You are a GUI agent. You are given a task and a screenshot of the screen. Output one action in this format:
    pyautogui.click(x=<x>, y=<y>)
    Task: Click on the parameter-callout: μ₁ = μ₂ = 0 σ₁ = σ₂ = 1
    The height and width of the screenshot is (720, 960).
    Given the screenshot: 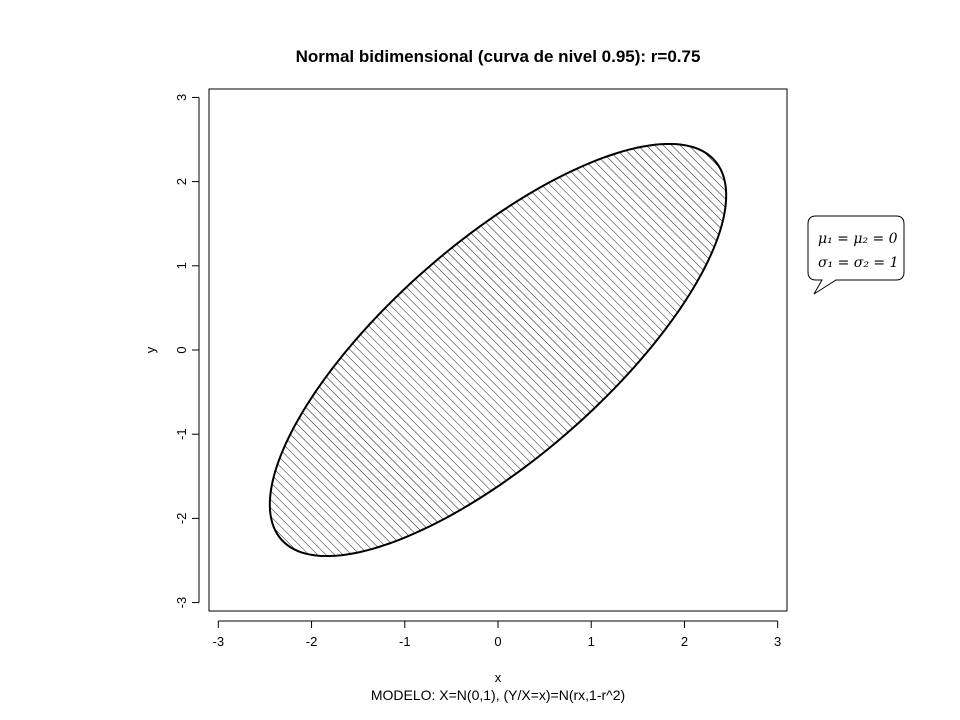 What is the action you would take?
    pyautogui.click(x=856, y=255)
    